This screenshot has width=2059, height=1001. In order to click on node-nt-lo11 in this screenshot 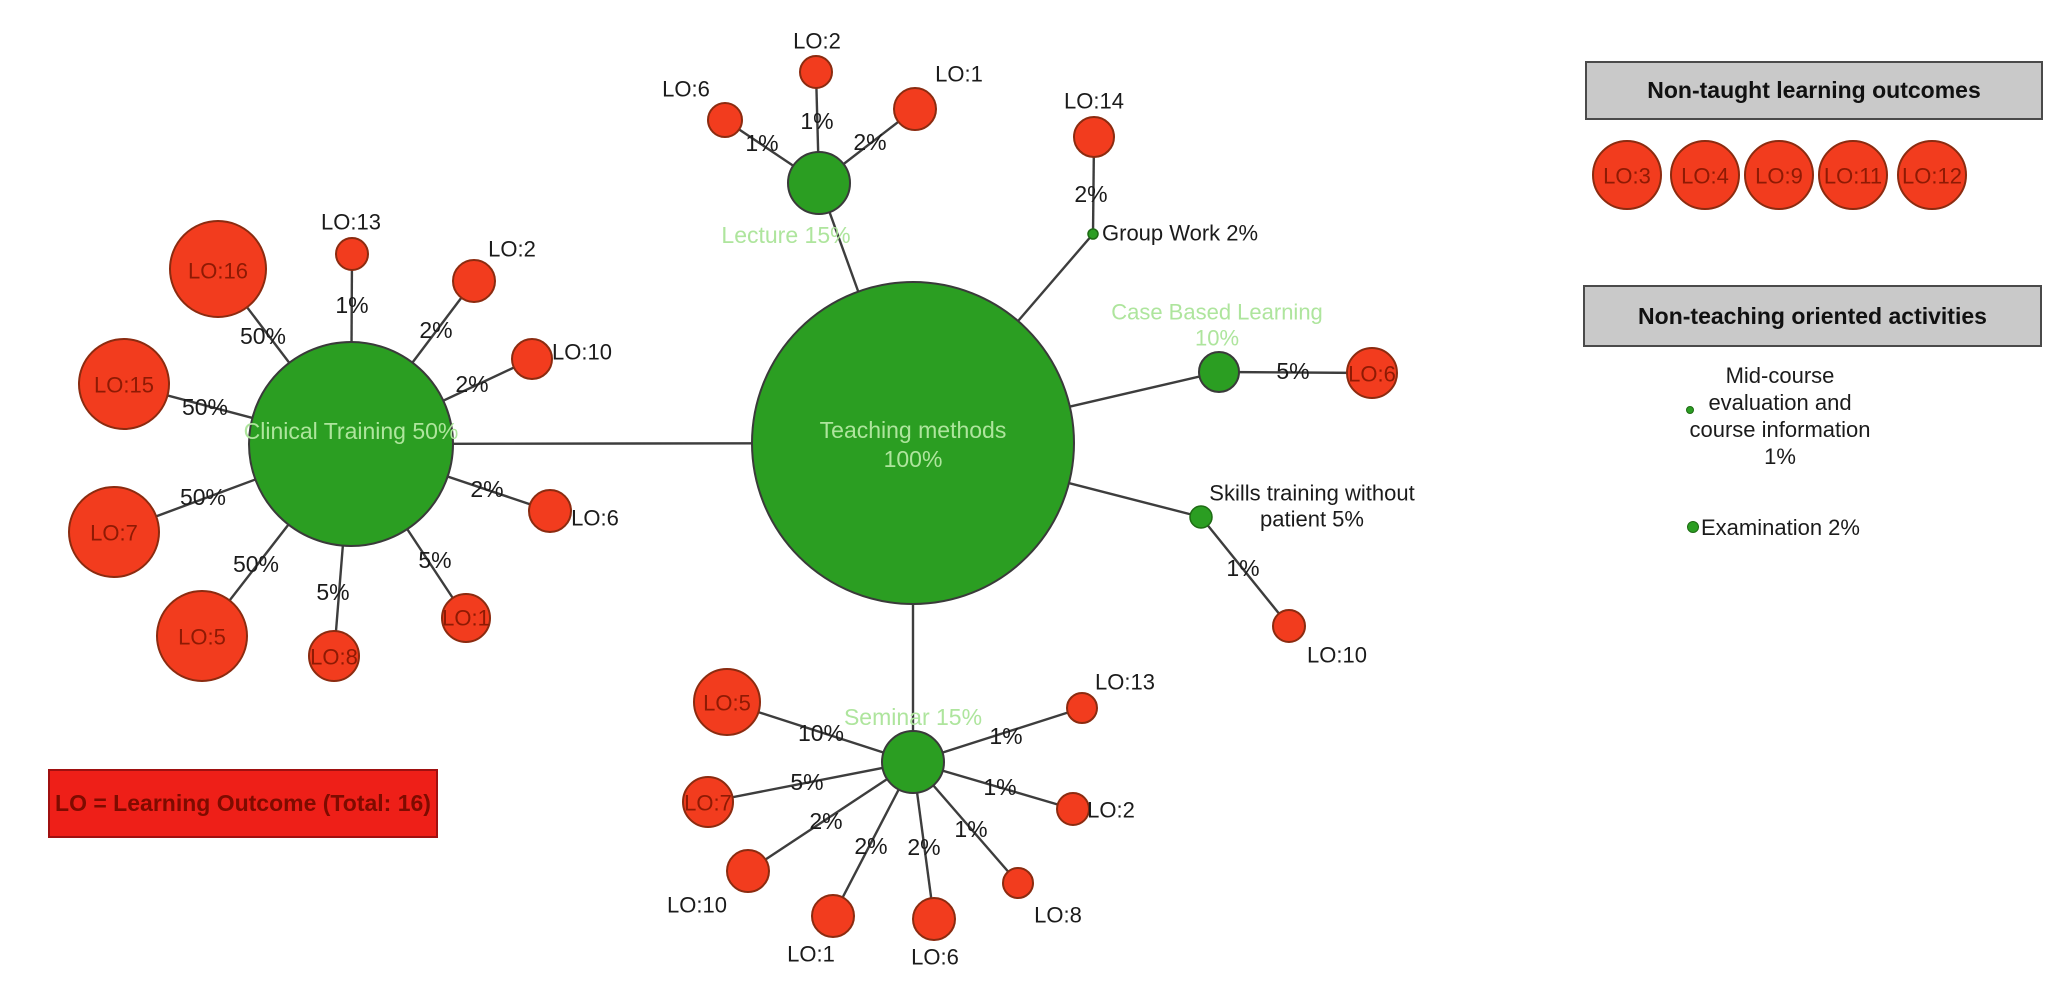, I will do `click(1853, 175)`.